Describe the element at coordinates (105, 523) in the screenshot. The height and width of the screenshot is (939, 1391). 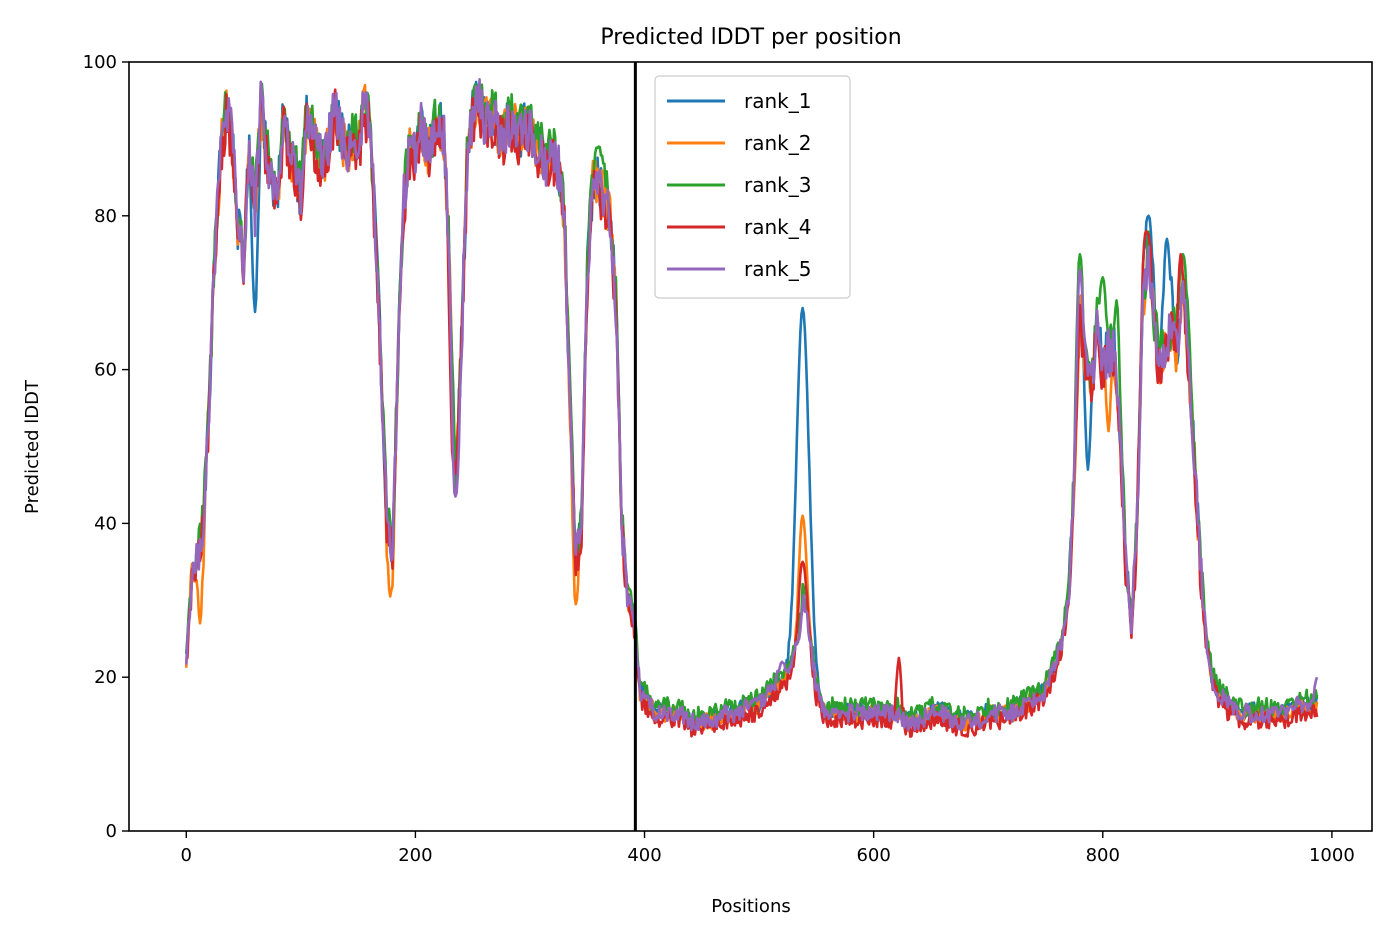
I see `y-tick-label: 40` at that location.